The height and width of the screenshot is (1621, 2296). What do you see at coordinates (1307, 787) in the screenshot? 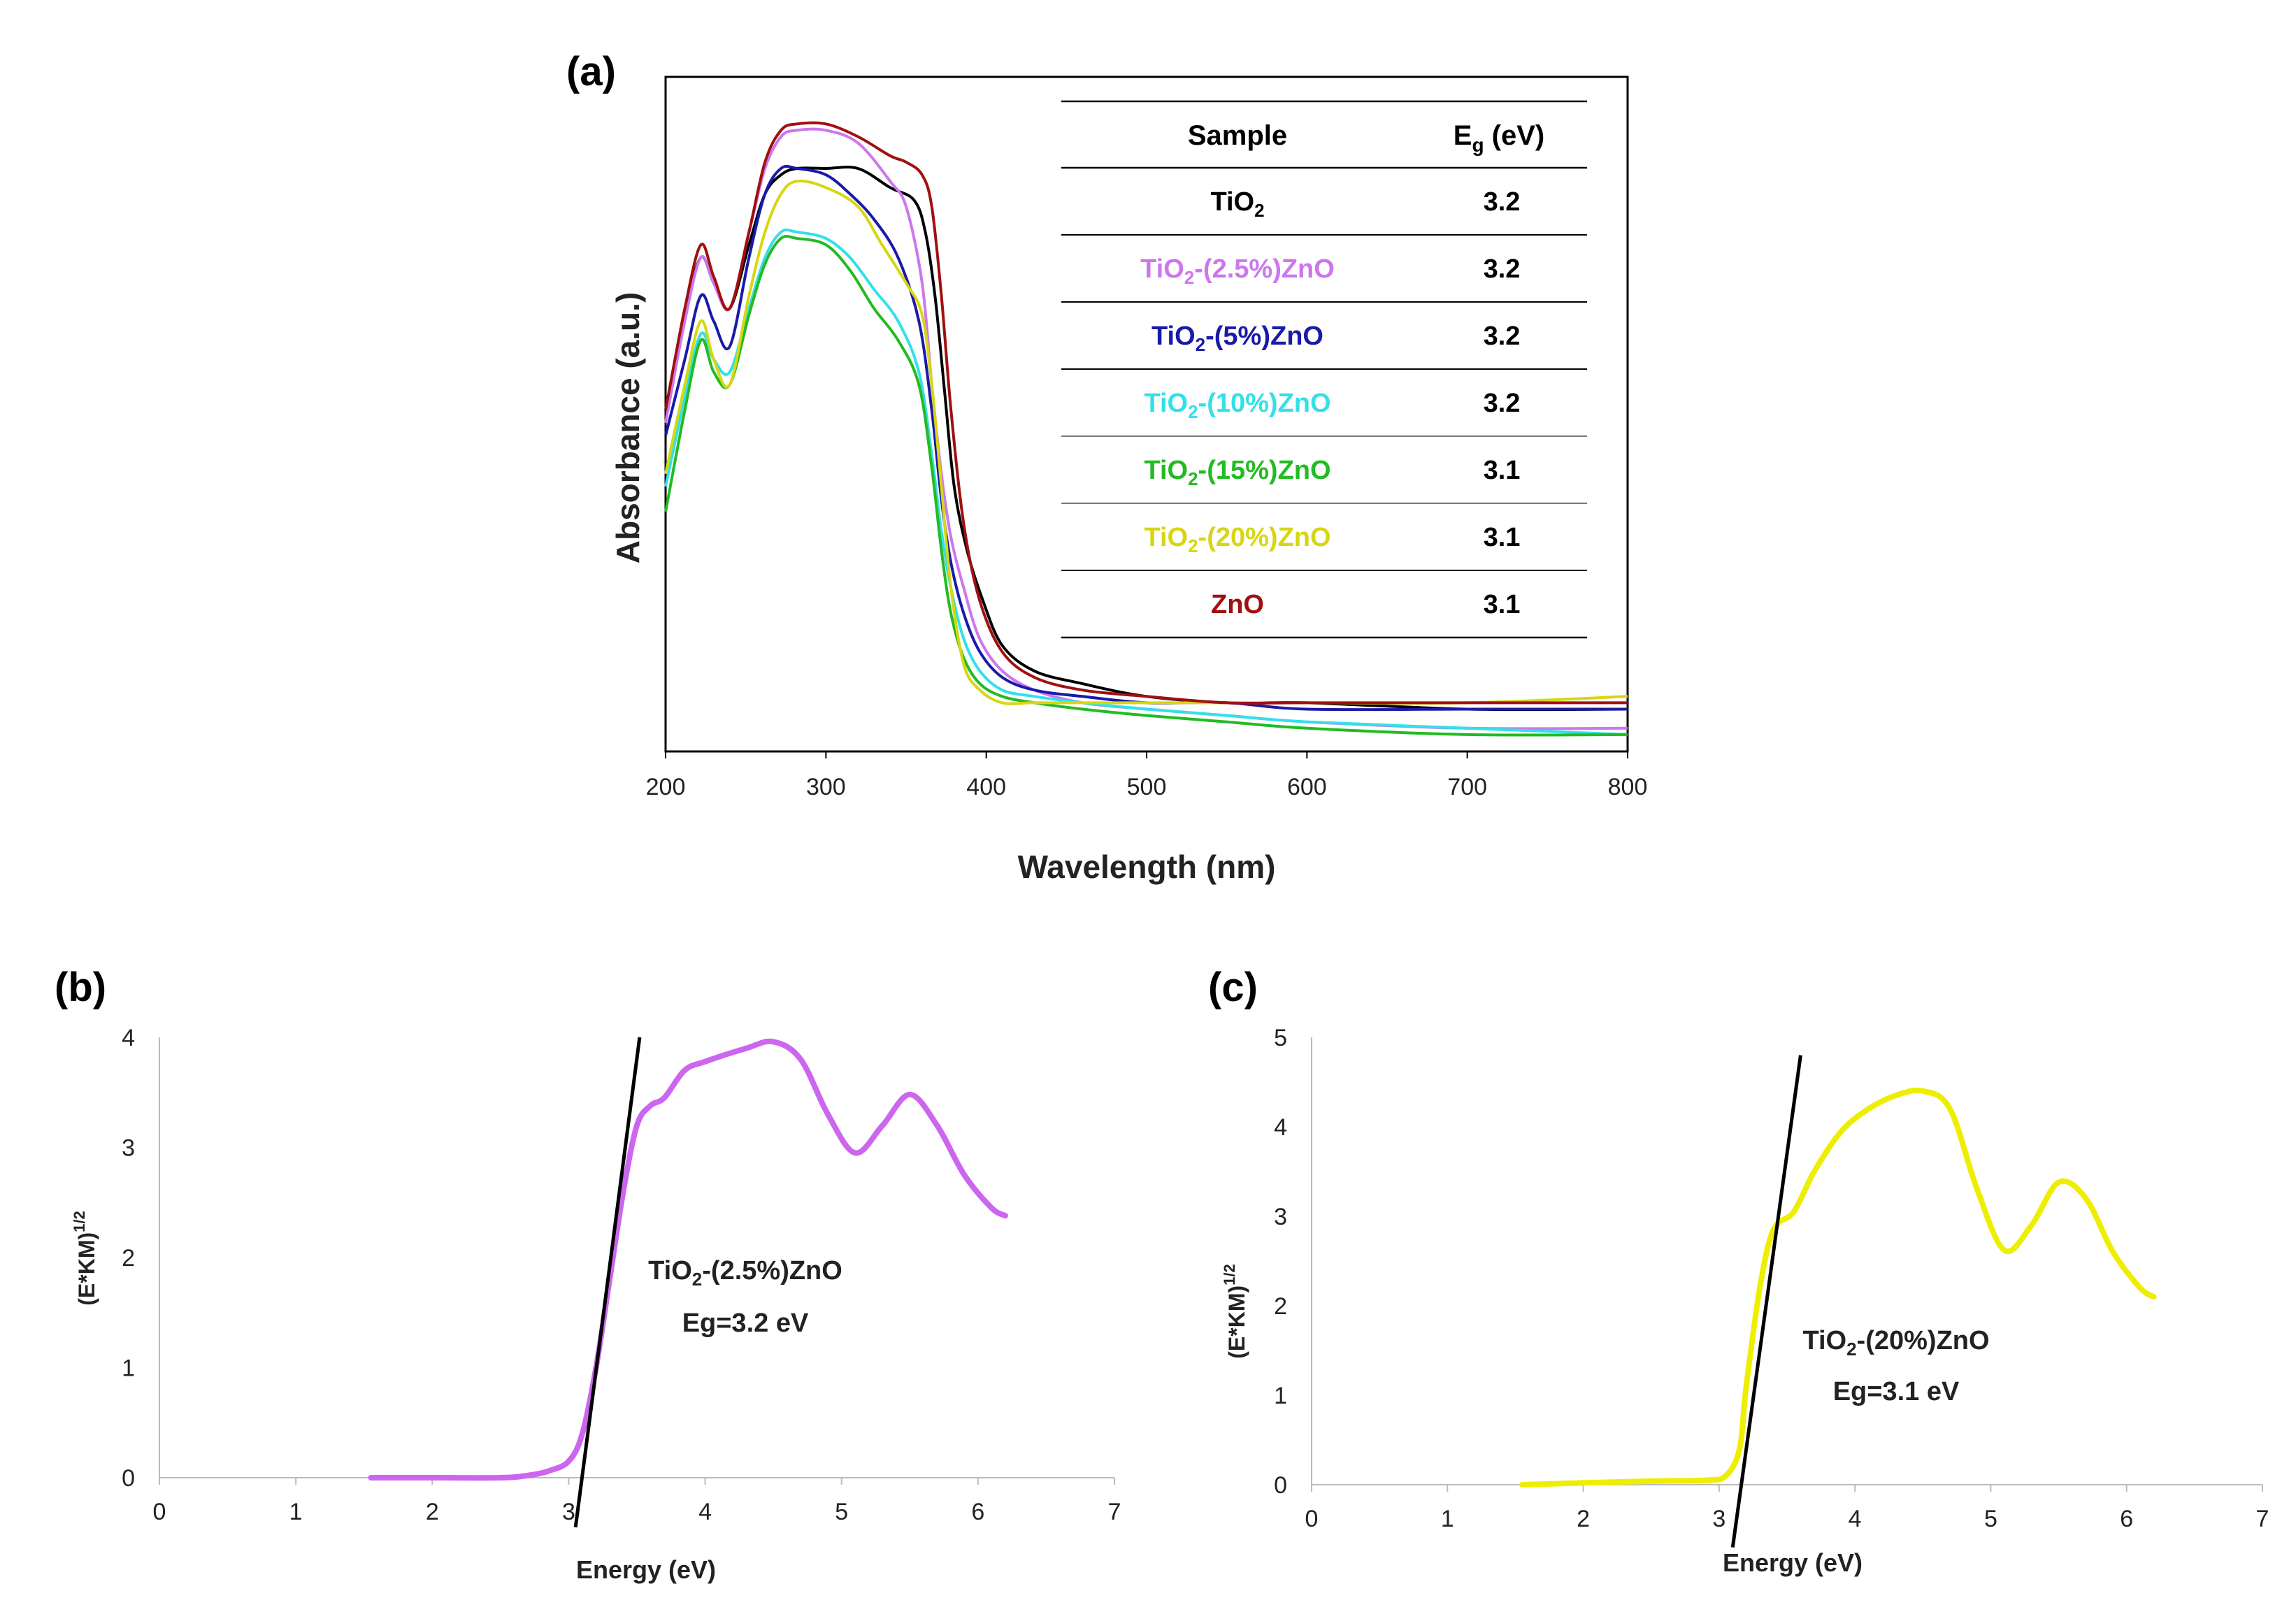
I see `x-tick-label: 600` at bounding box center [1307, 787].